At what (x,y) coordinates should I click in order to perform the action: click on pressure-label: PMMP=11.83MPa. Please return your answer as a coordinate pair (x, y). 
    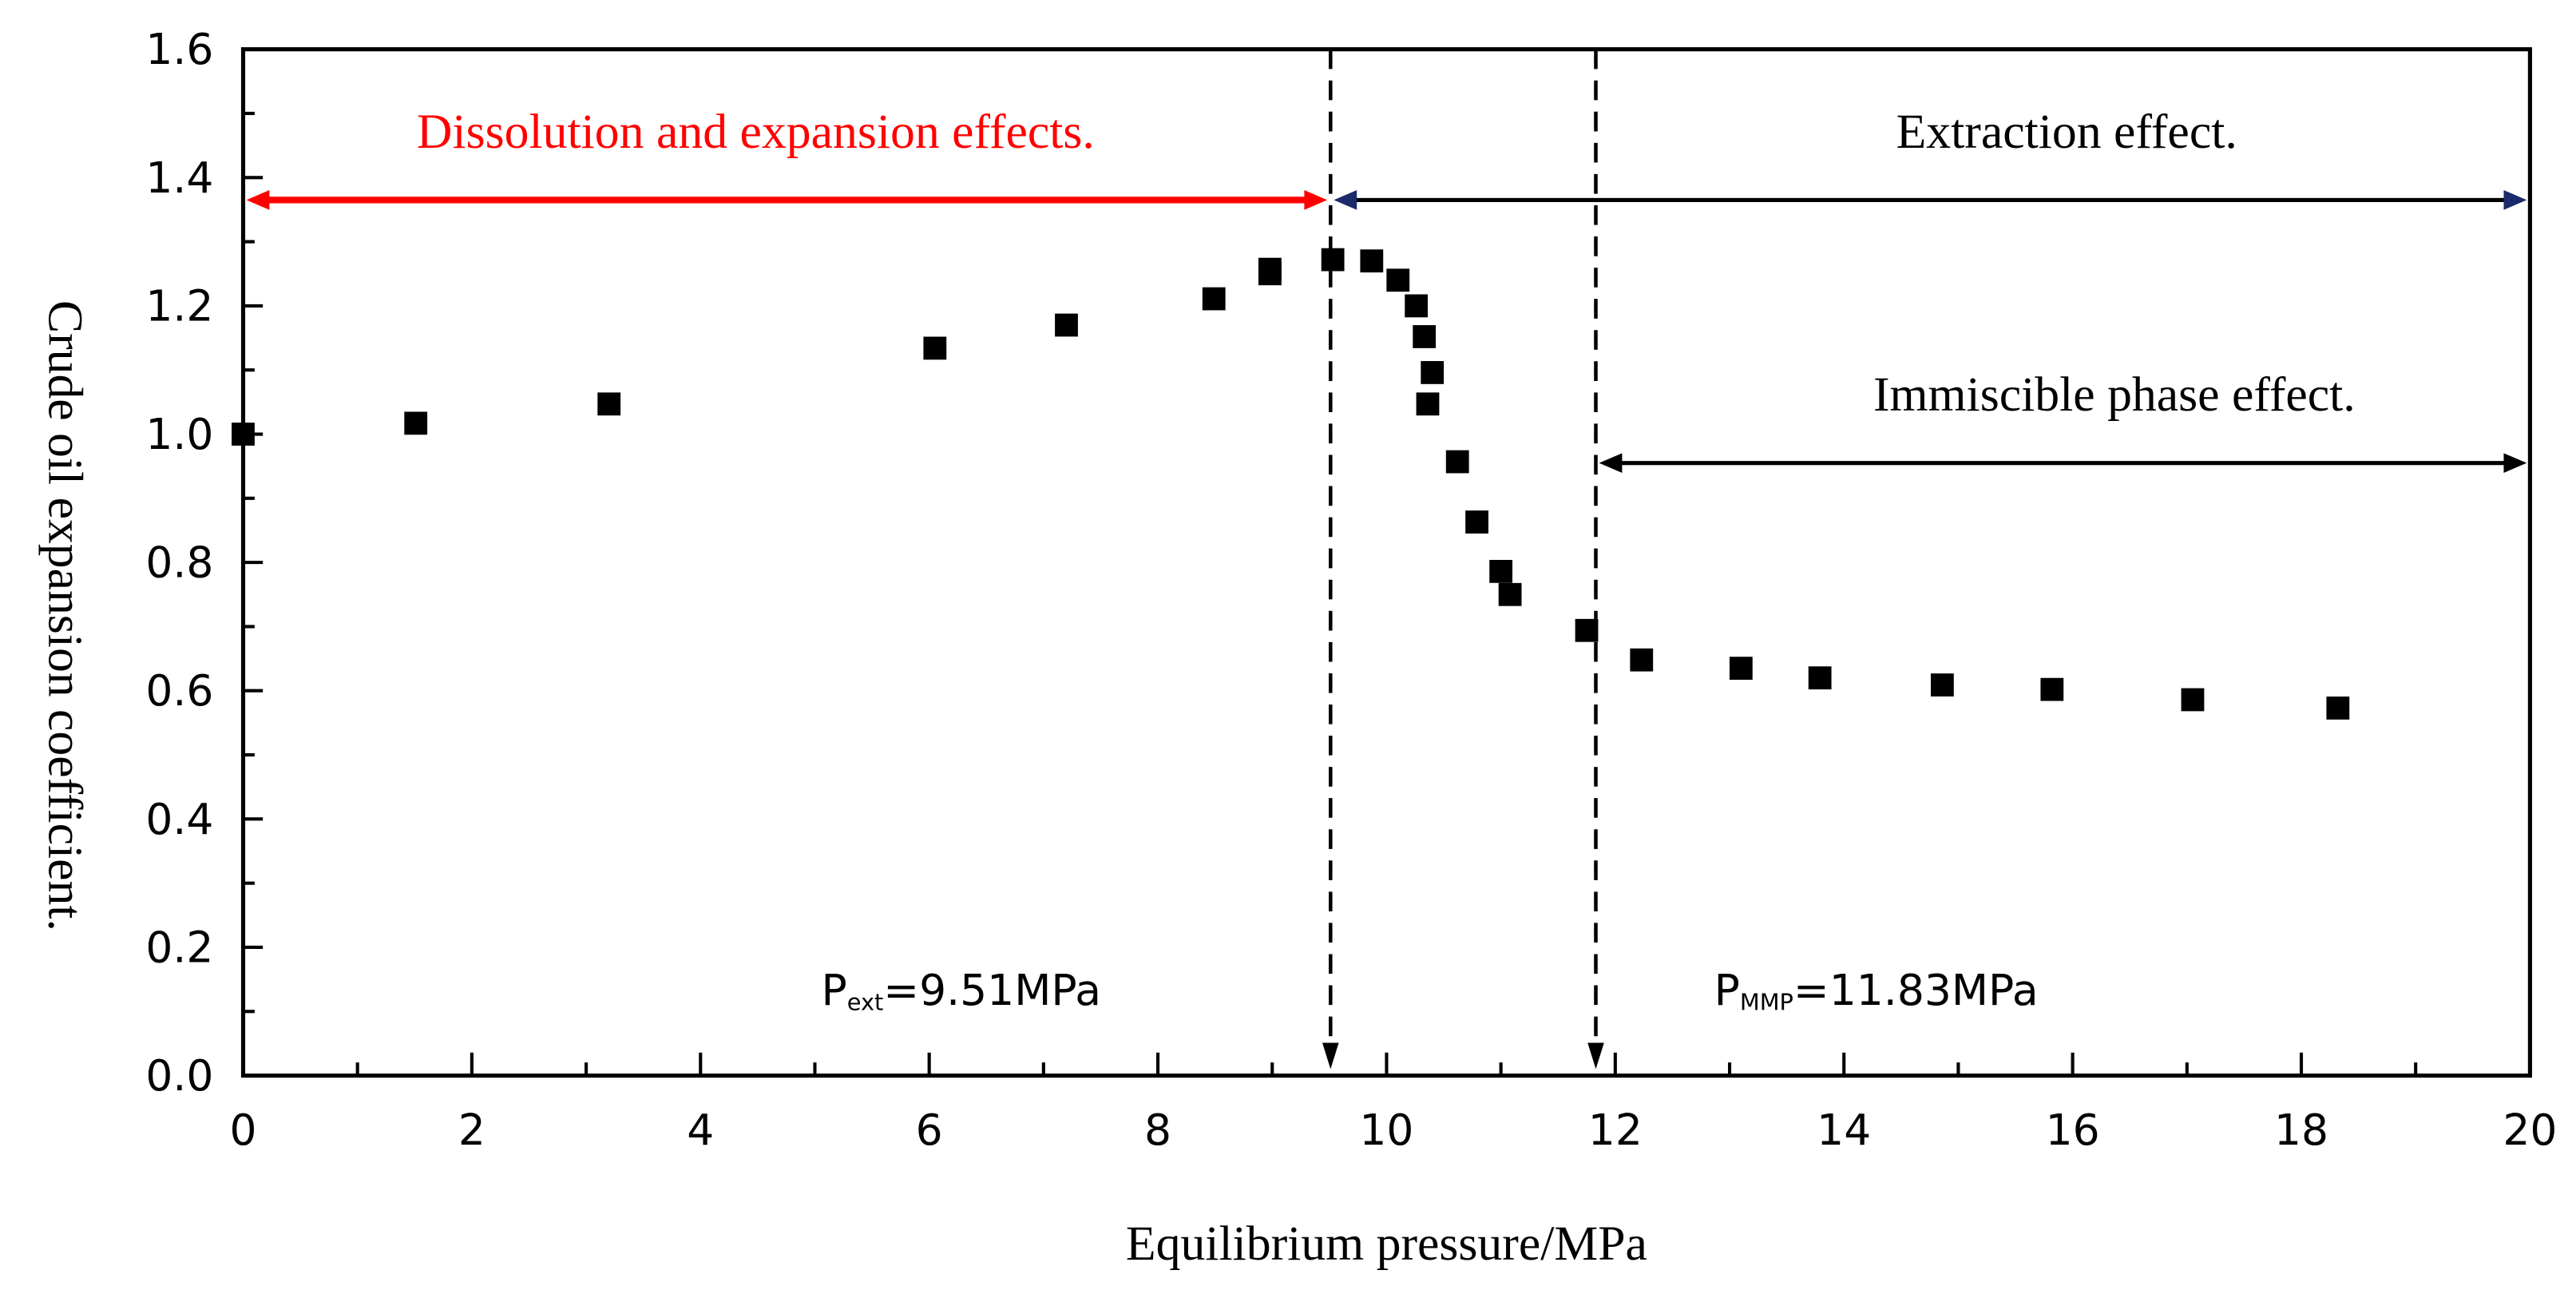
    Looking at the image, I should click on (1877, 990).